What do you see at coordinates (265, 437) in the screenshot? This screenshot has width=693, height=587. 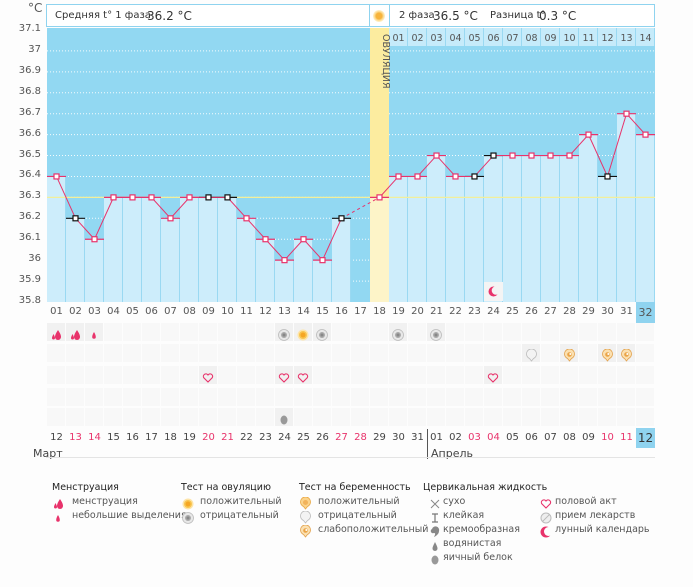 I see `calendar-date: 23` at bounding box center [265, 437].